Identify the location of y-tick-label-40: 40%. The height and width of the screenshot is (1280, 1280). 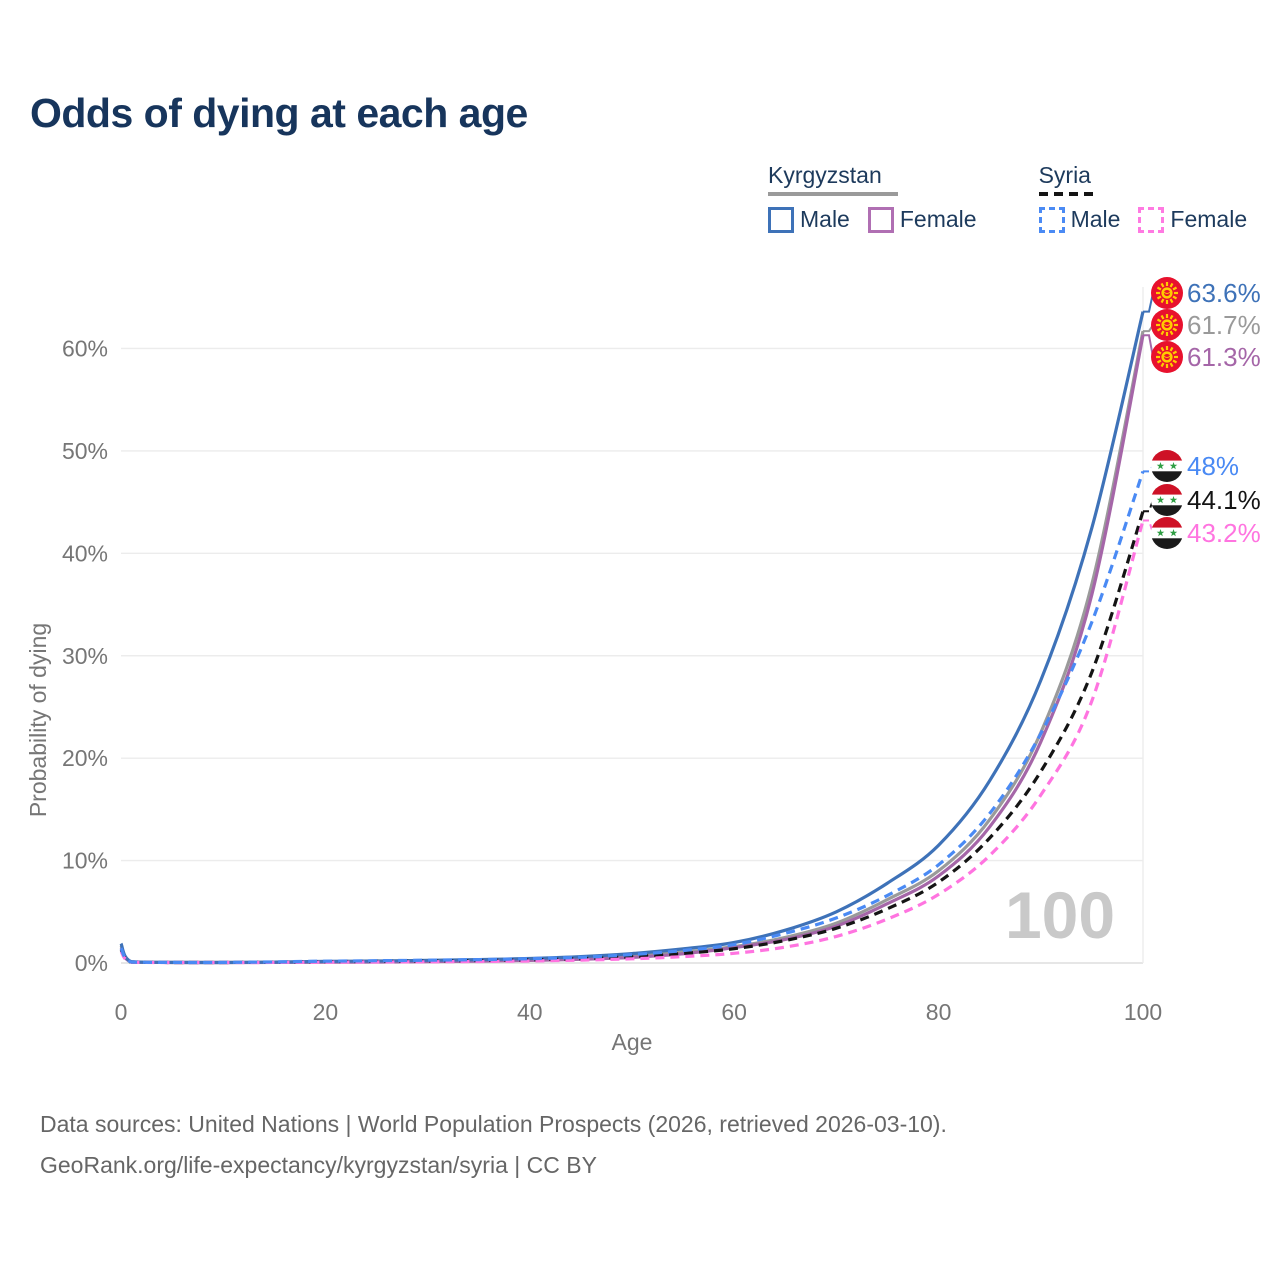
(85, 553).